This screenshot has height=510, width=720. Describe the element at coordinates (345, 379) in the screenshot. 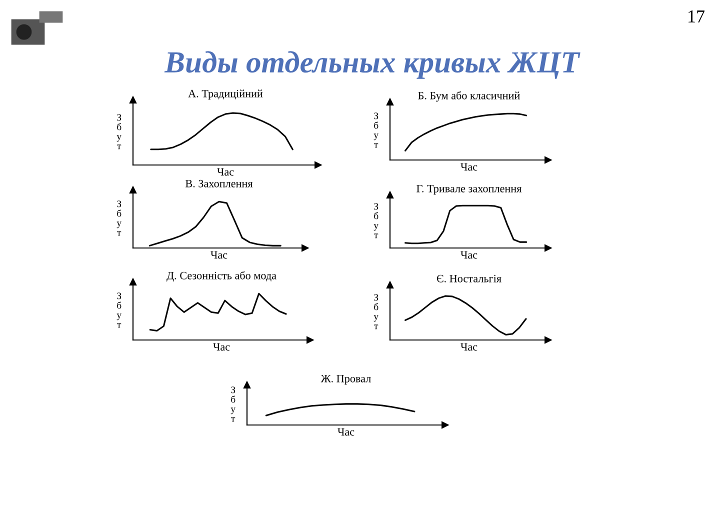

I see `chart-title: Ж. Провал` at that location.